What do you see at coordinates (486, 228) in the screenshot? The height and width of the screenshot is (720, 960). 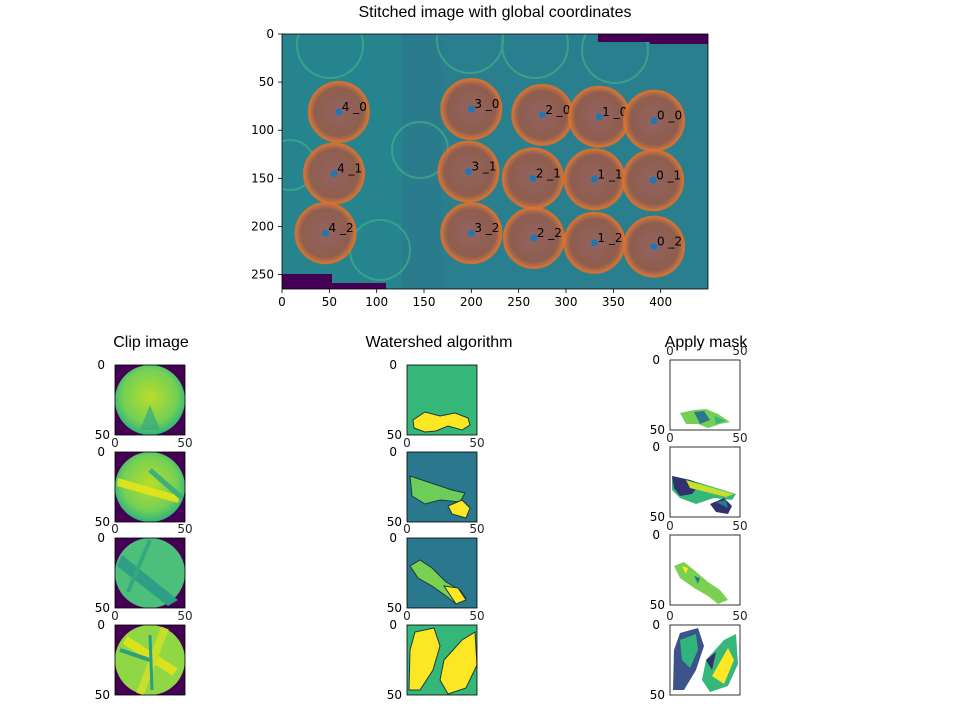 I see `well-label: 3 _2` at bounding box center [486, 228].